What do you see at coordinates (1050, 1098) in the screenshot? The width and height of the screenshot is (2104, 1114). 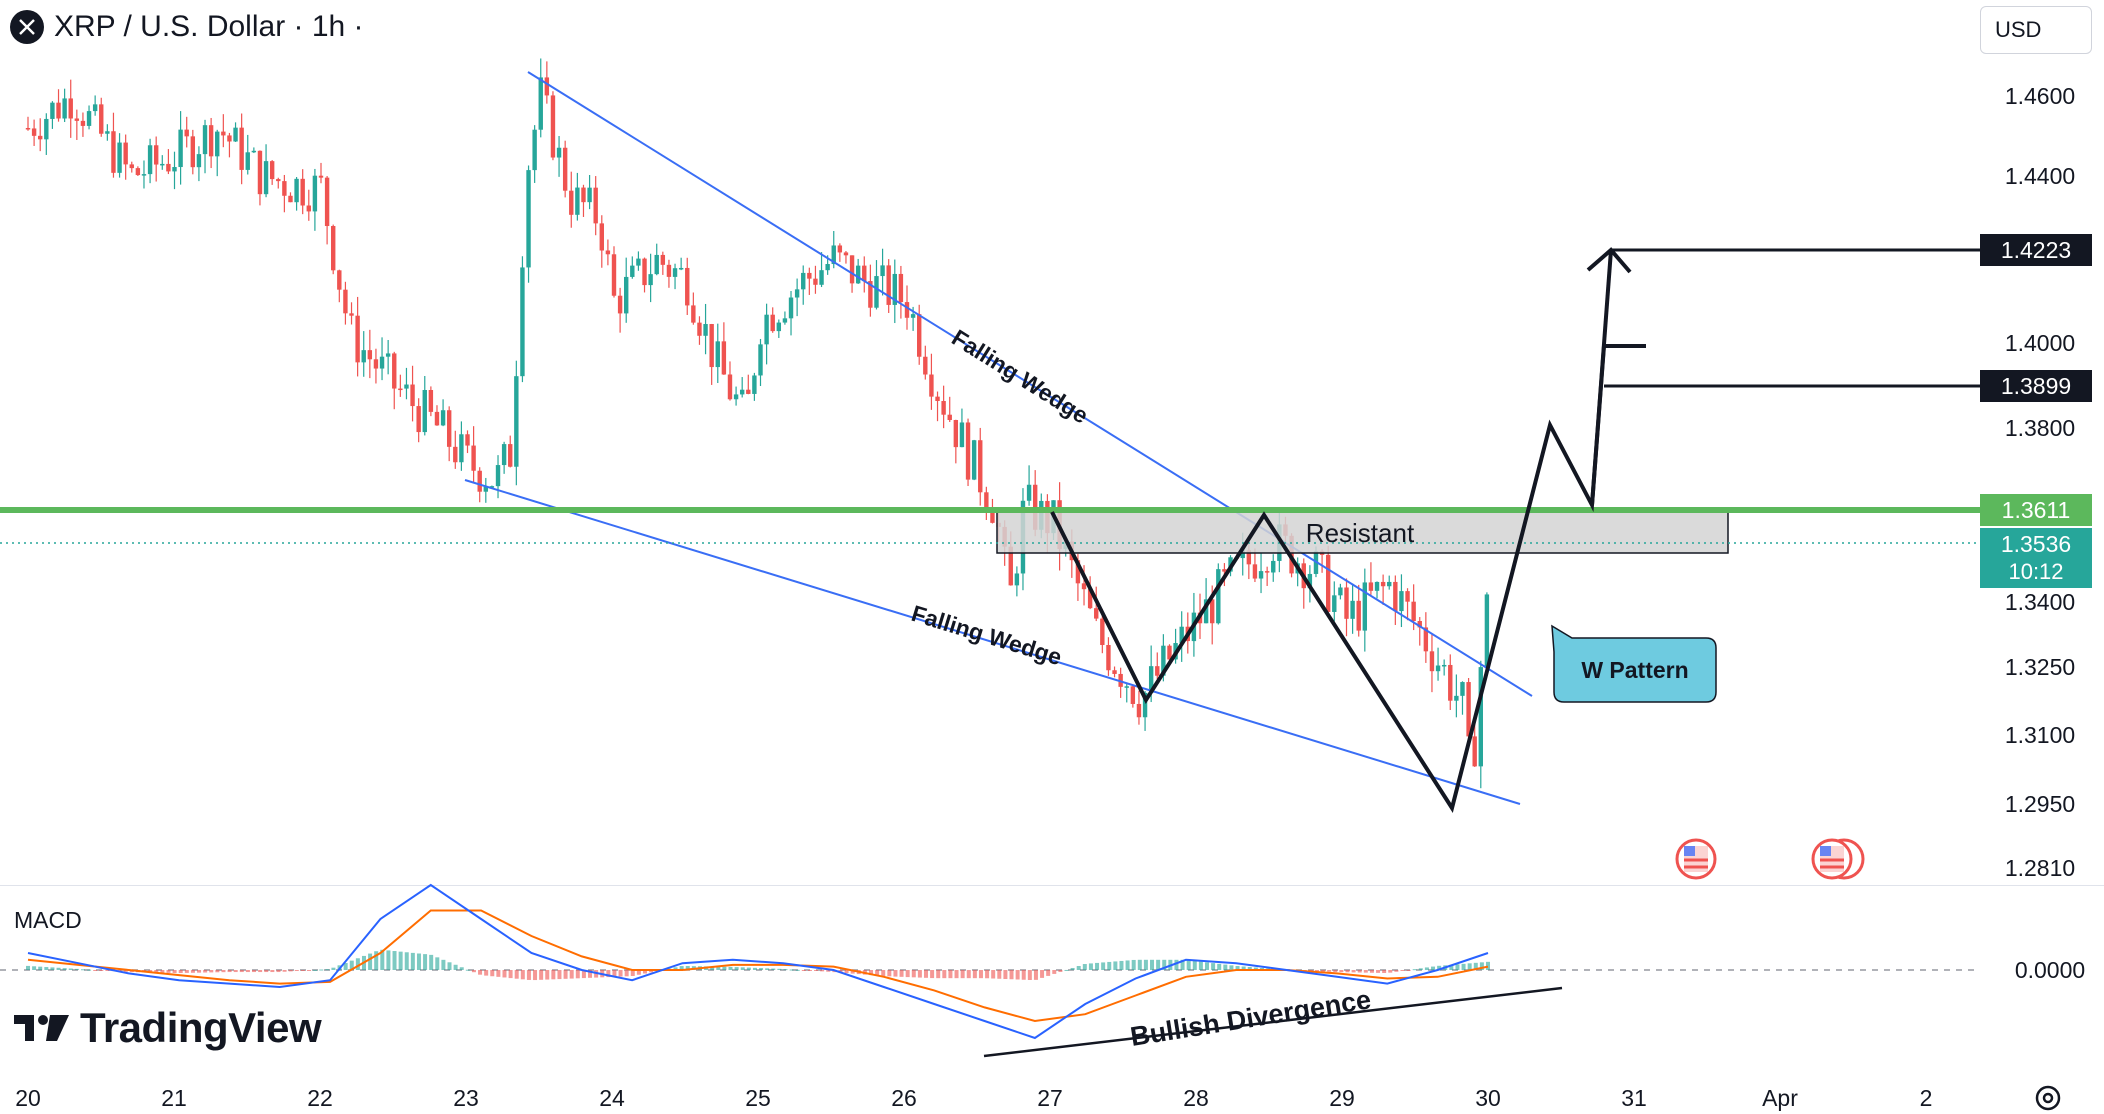 I see `time-tick: 27` at bounding box center [1050, 1098].